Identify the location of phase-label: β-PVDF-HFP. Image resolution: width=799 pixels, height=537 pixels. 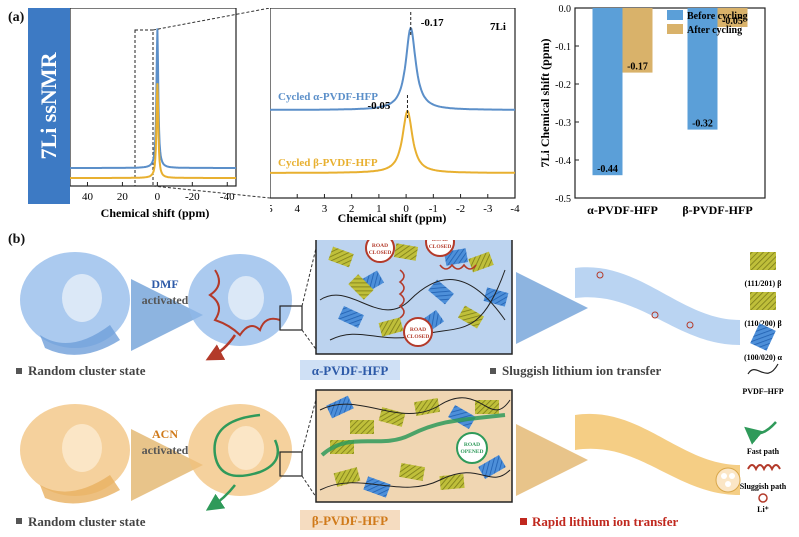
(350, 520).